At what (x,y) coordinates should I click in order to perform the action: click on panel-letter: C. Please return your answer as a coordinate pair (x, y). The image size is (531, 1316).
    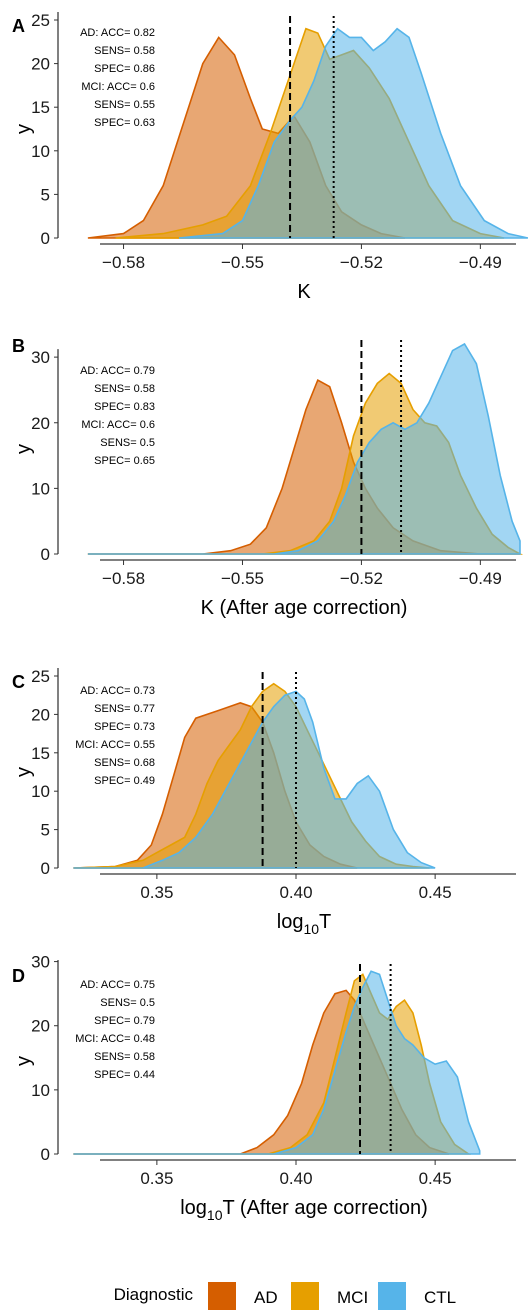
    Looking at the image, I should click on (18, 682).